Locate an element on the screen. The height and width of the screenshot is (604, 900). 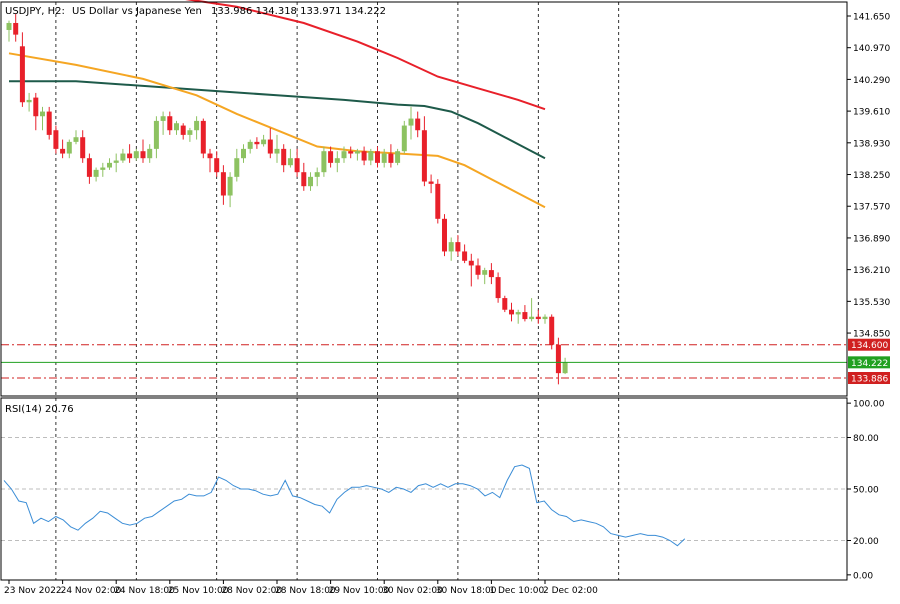
header-description: US Dollar vs Japanese Yen is located at coordinates (137, 11).